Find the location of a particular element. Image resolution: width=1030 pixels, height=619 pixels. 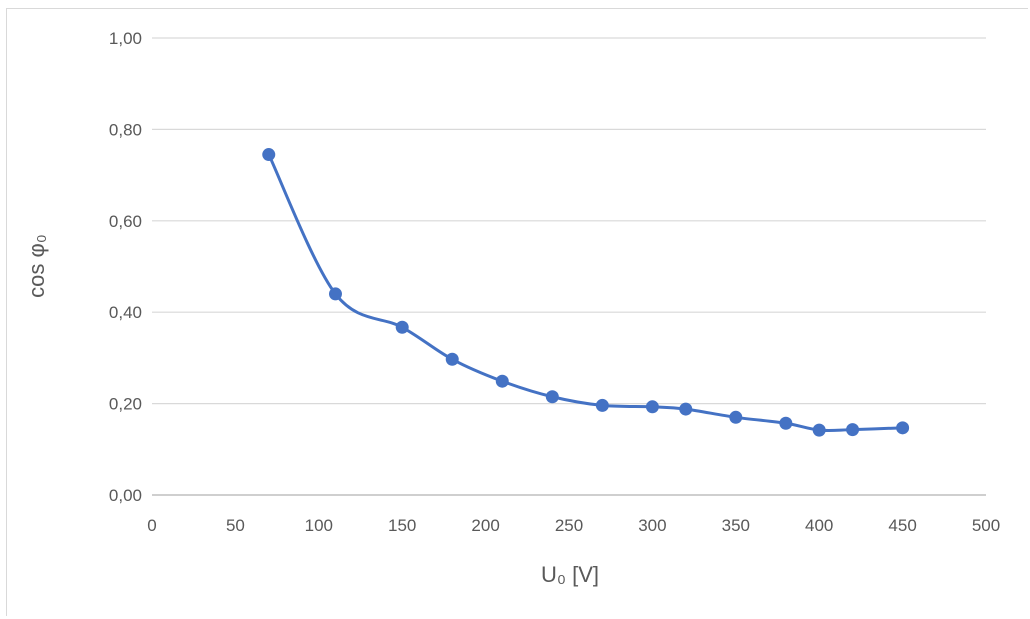

x-tick-label: 150 is located at coordinates (402, 525).